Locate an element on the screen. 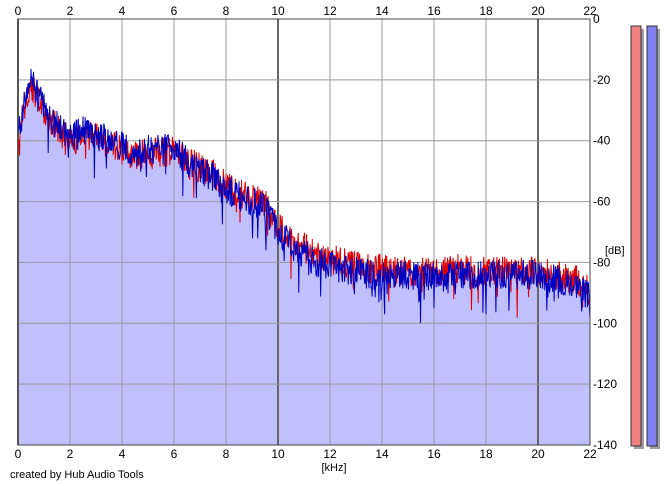 The image size is (672, 486). x-tick-label-top: 14 is located at coordinates (382, 11).